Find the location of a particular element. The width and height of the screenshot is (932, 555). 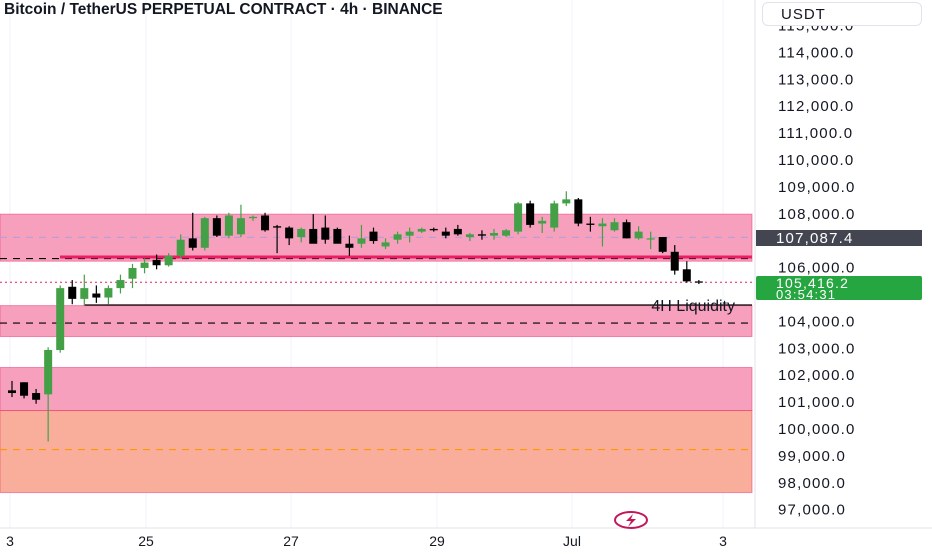

price-tick-label: 112,000.0 is located at coordinates (816, 106).